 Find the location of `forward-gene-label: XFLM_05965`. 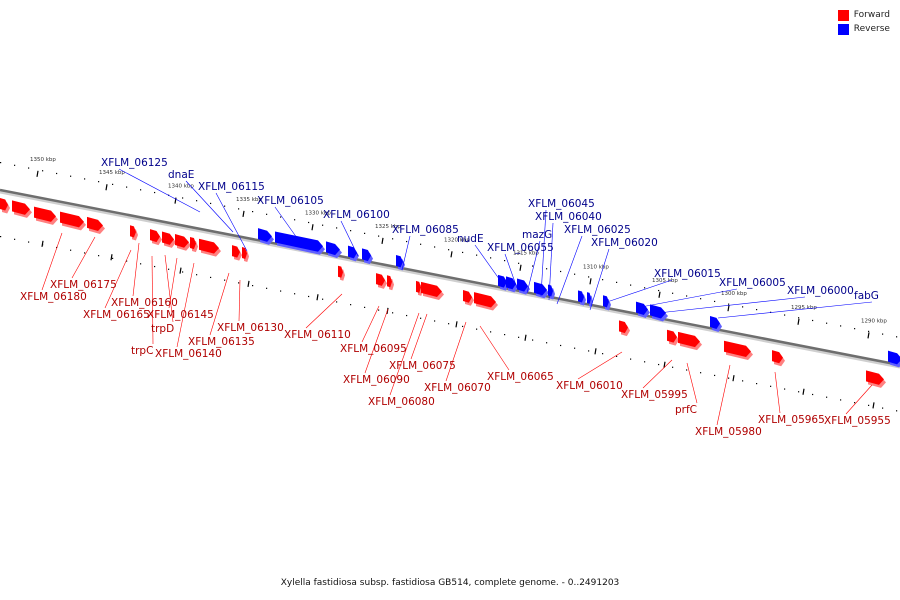

forward-gene-label: XFLM_05965 is located at coordinates (791, 420).